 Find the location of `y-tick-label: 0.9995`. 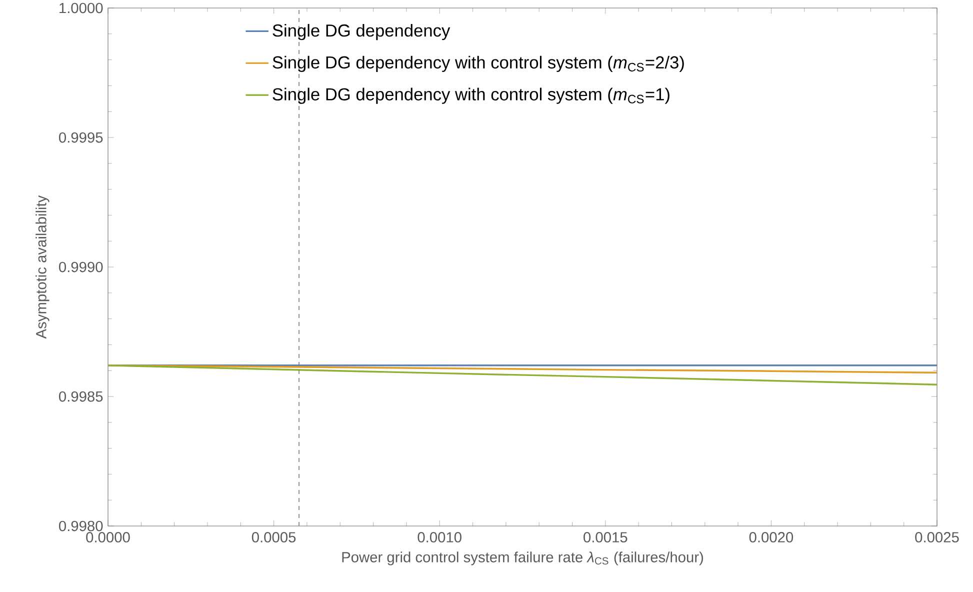

y-tick-label: 0.9995 is located at coordinates (80, 137).